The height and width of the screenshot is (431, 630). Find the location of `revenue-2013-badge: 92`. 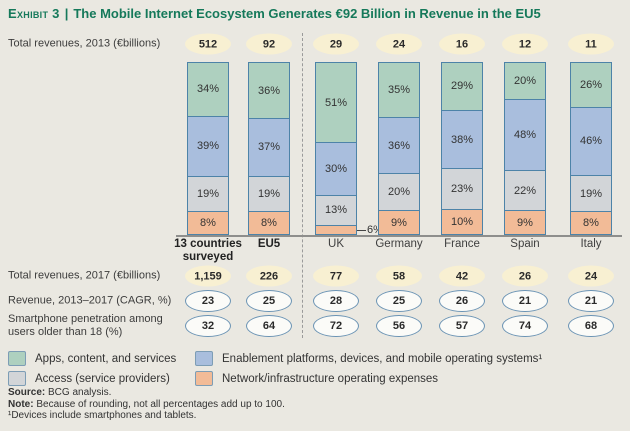

revenue-2013-badge: 92 is located at coordinates (269, 44).